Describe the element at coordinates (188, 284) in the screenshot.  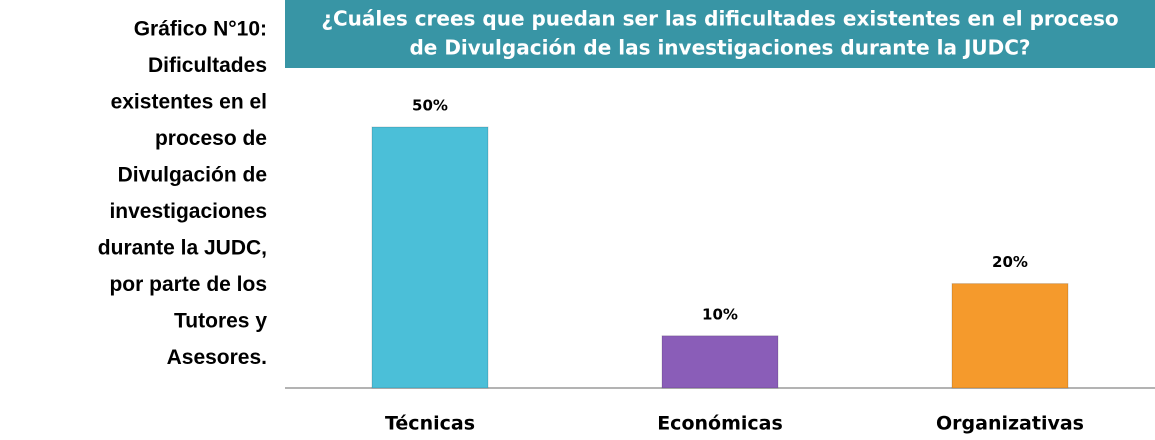
I see `caption-line: por parte de los` at that location.